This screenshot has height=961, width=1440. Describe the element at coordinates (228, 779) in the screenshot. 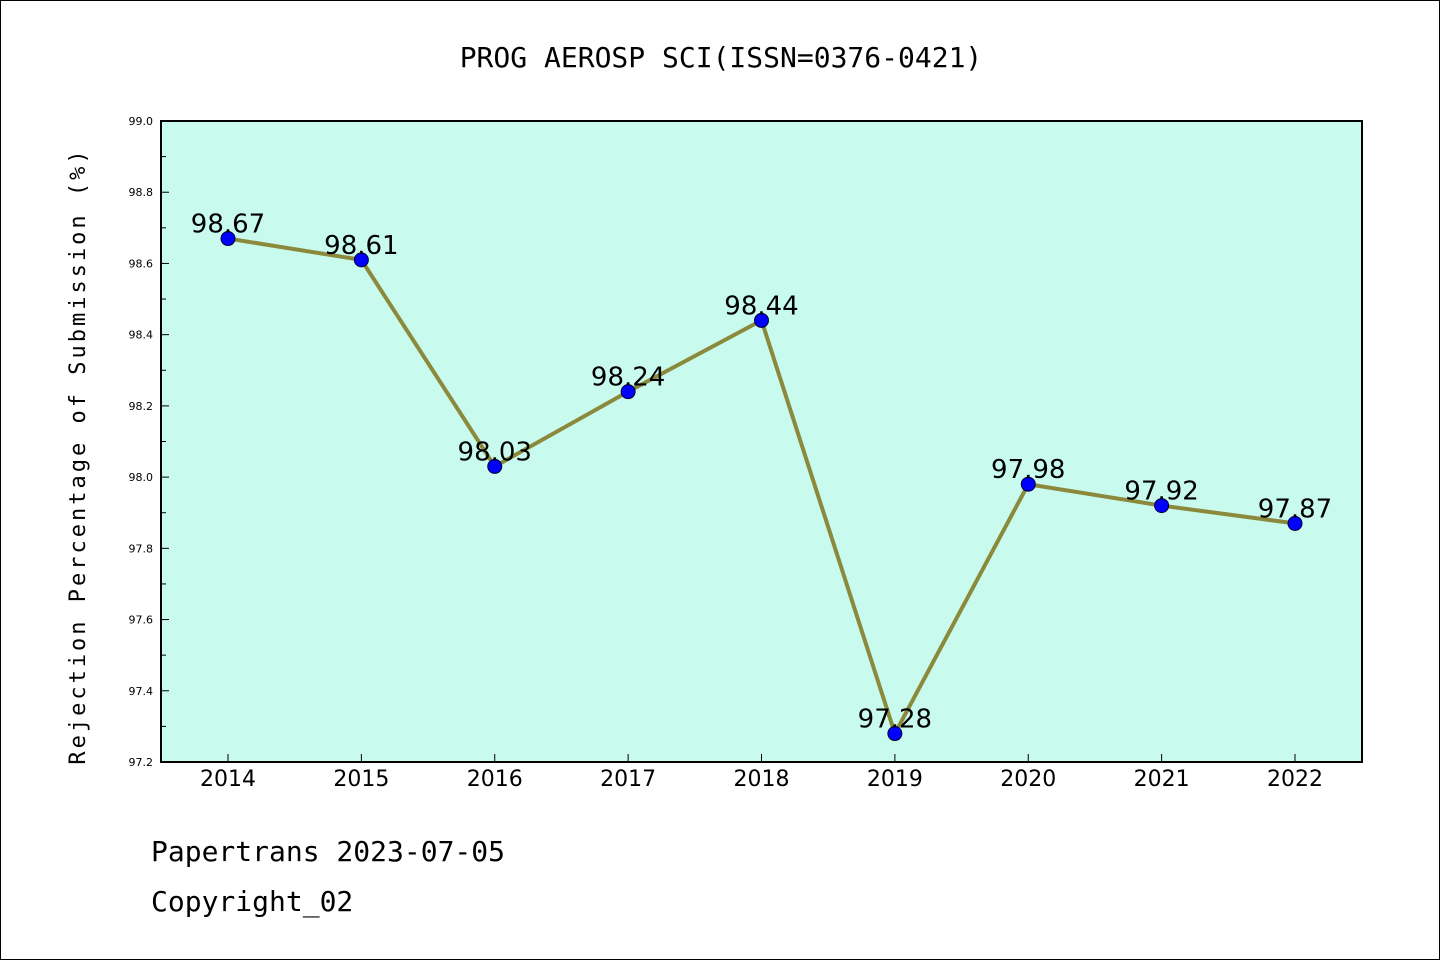

I see `x-tick-label: 2014` at that location.